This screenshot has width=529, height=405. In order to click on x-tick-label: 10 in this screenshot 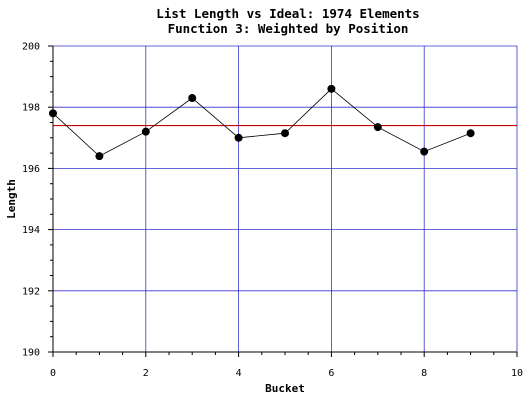, I will do `click(517, 373)`.